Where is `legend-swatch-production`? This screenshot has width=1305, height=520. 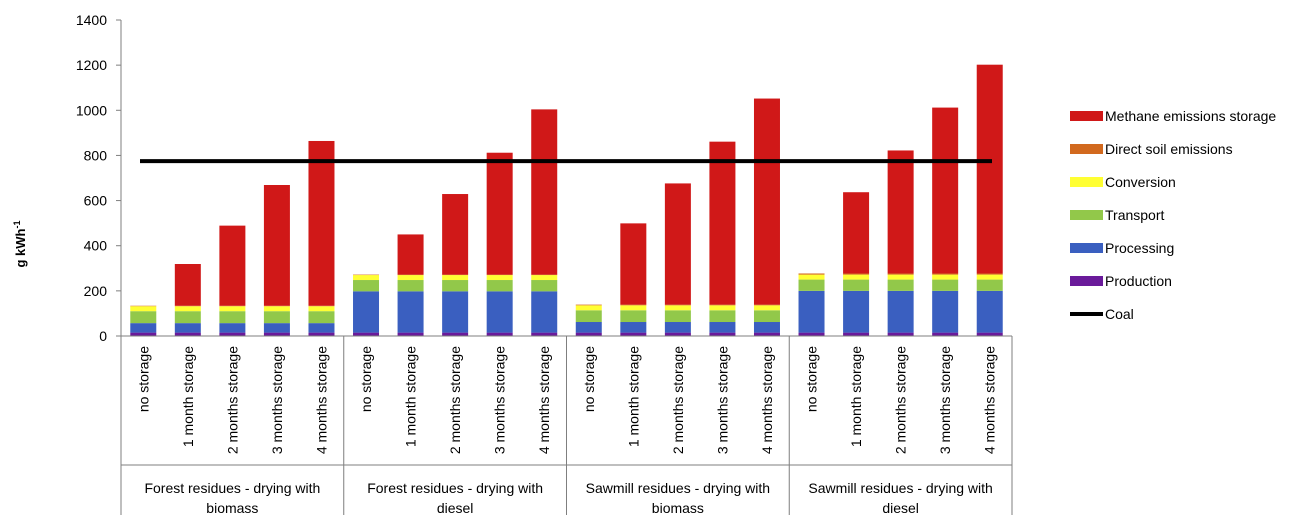 legend-swatch-production is located at coordinates (1086, 281).